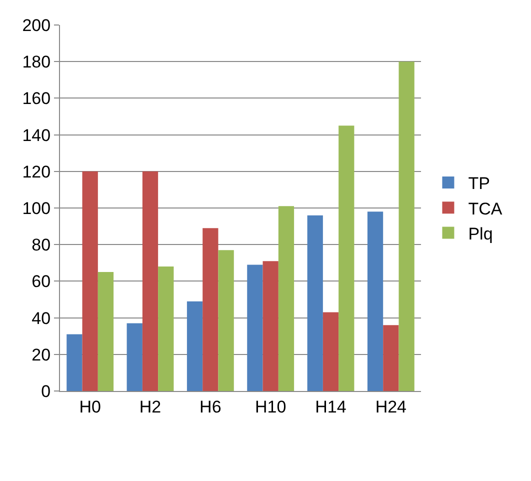  I want to click on y-tick-label: 180, so click(36, 62).